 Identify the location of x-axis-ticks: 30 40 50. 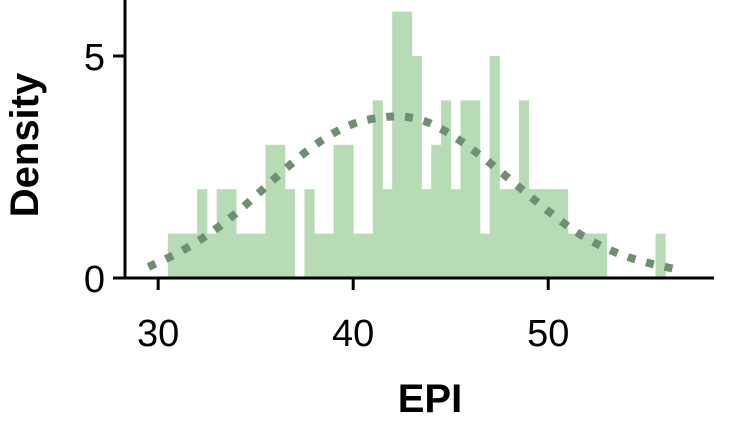
(353, 316).